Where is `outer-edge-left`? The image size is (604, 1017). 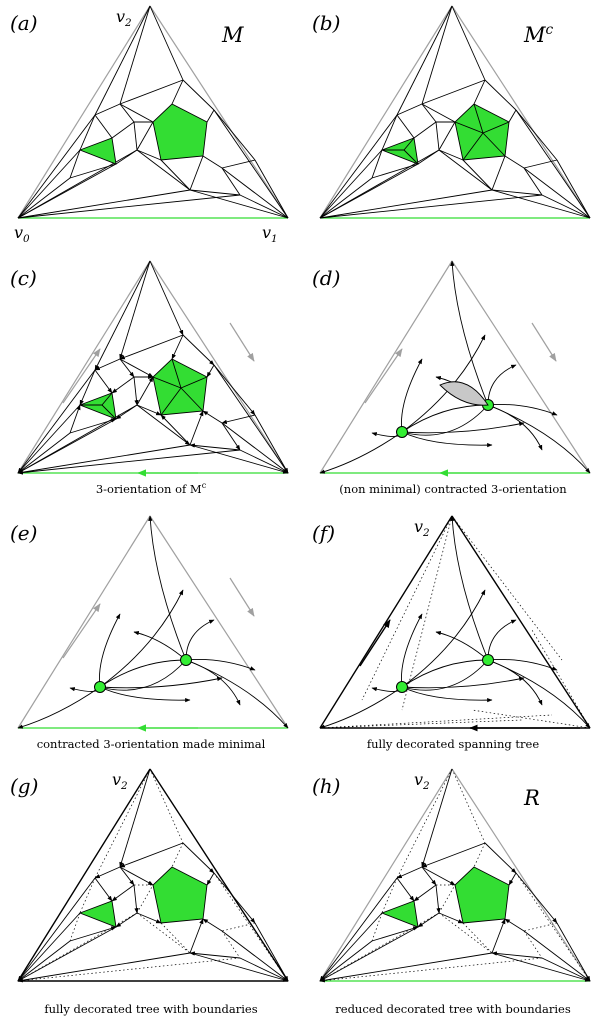
outer-edge-left is located at coordinates (84, 875).